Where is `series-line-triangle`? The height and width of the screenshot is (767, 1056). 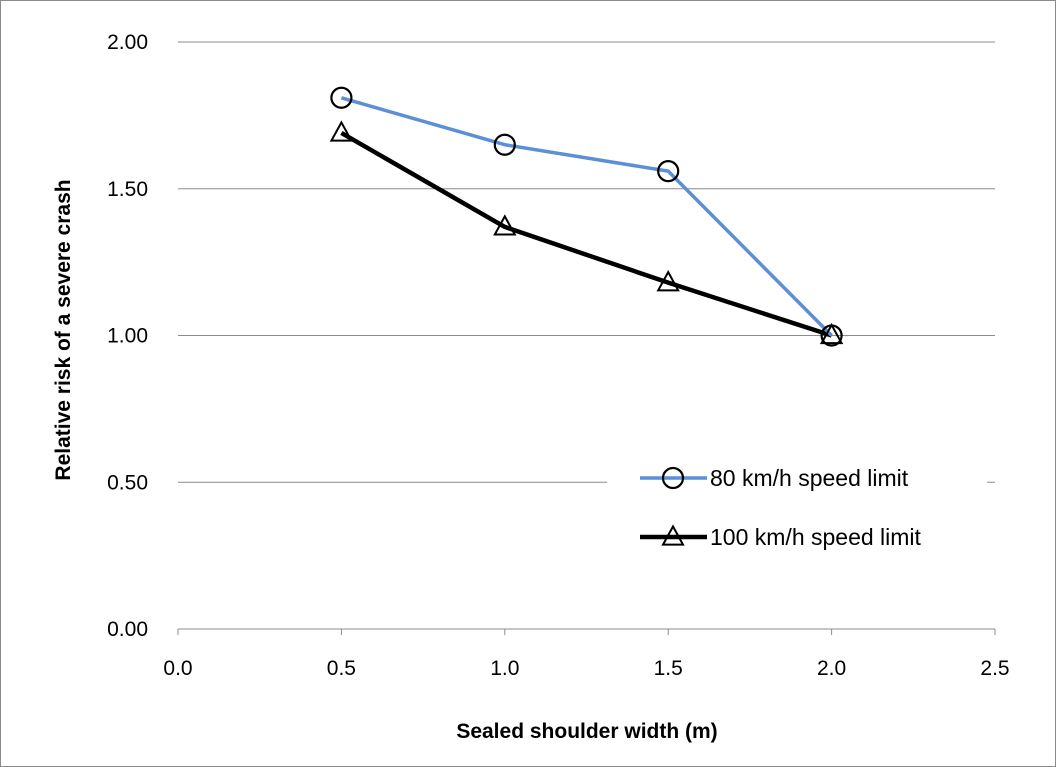
series-line-triangle is located at coordinates (586, 234).